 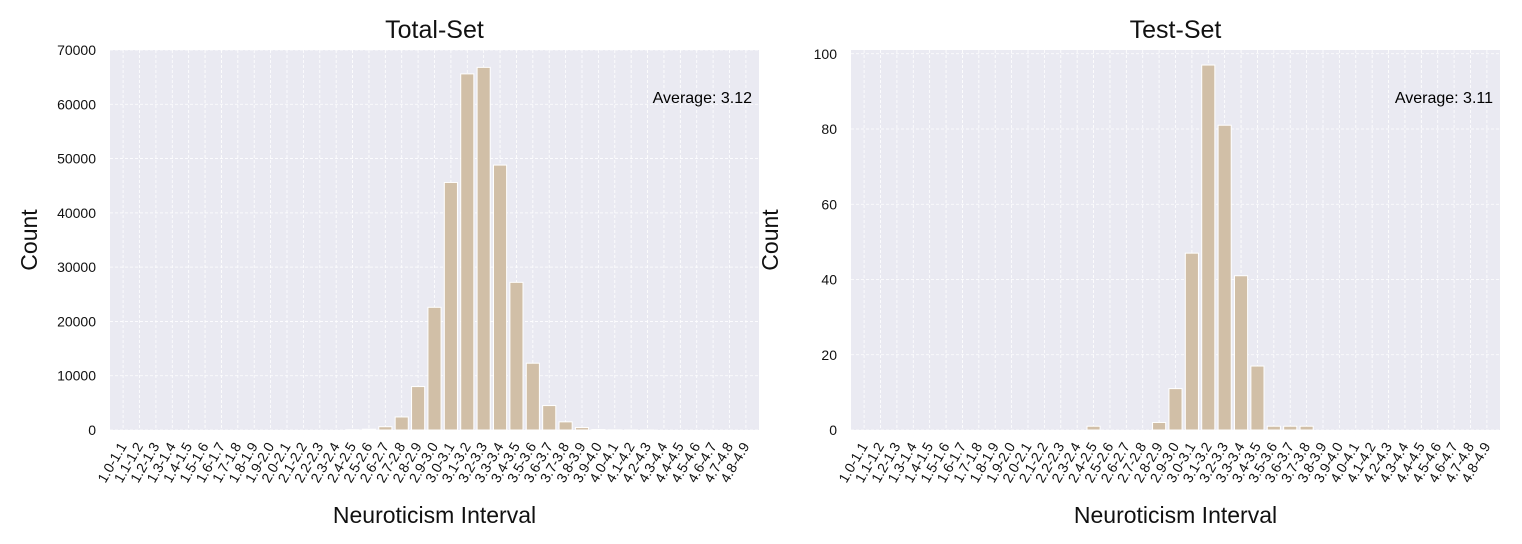 I want to click on y-tick-label: 20000, so click(x=76, y=321).